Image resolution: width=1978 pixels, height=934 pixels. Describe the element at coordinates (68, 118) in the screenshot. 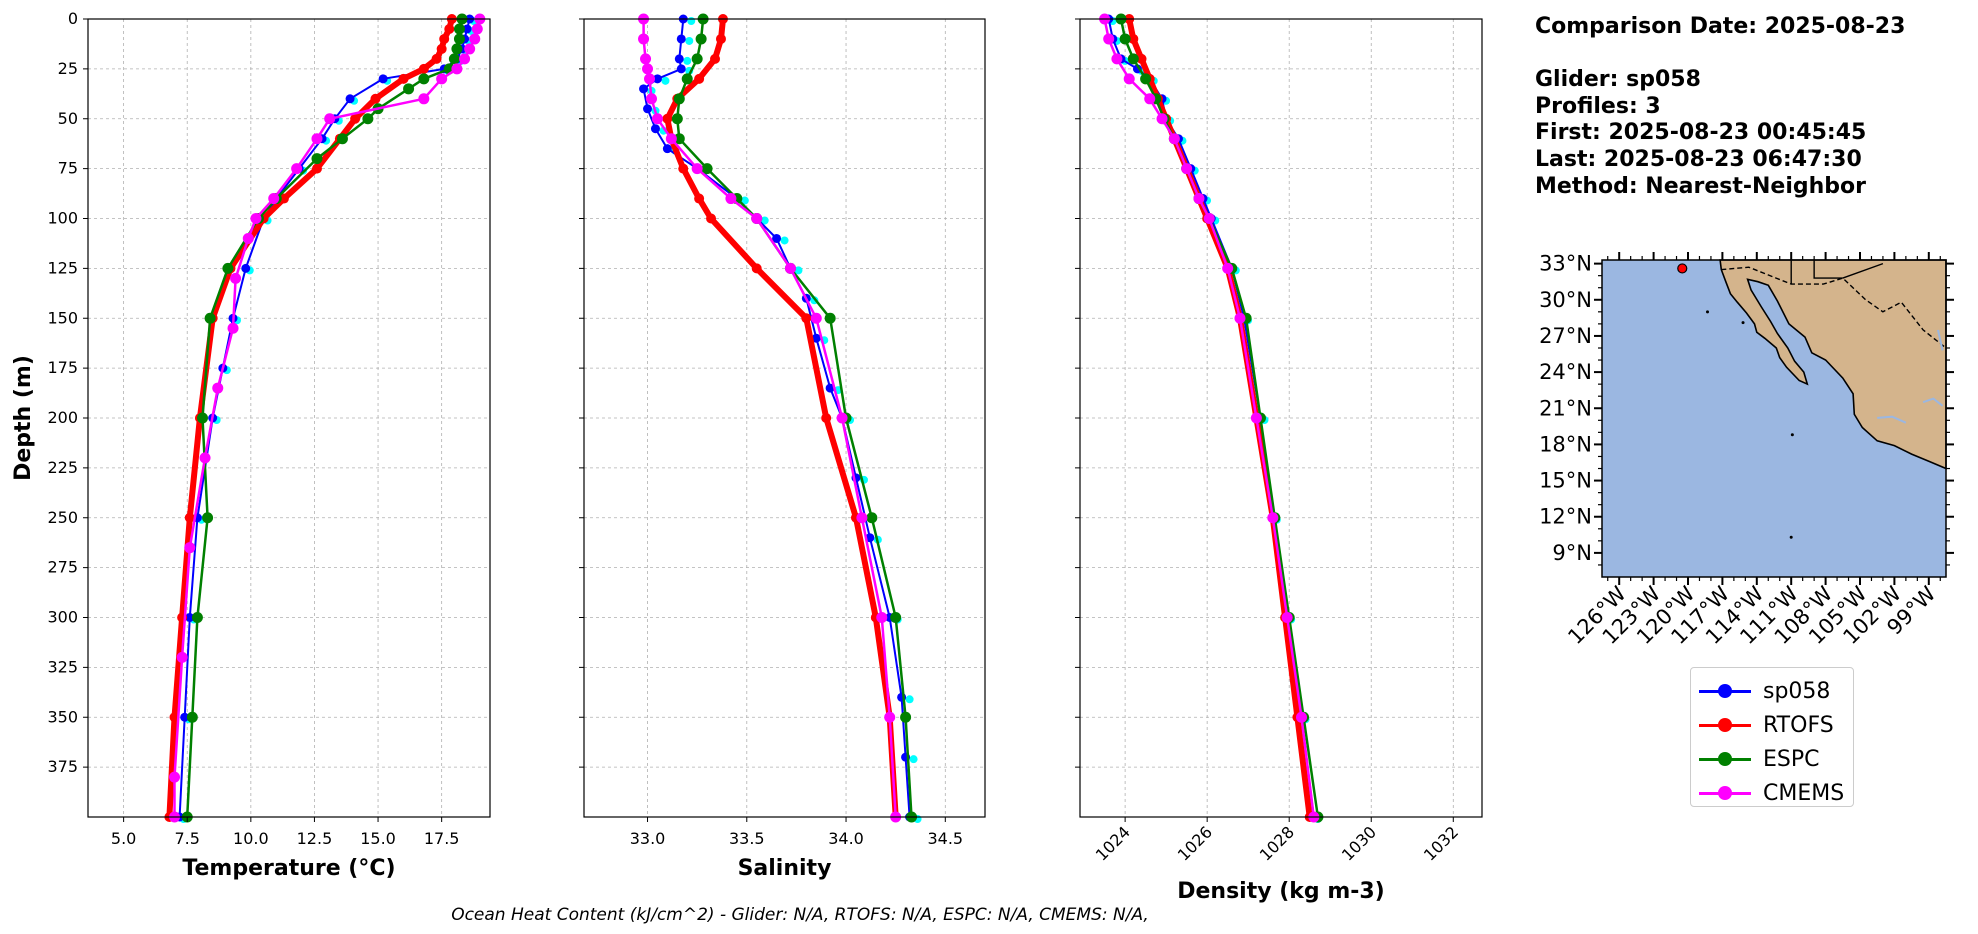

I see `y-tick-label: 50` at that location.